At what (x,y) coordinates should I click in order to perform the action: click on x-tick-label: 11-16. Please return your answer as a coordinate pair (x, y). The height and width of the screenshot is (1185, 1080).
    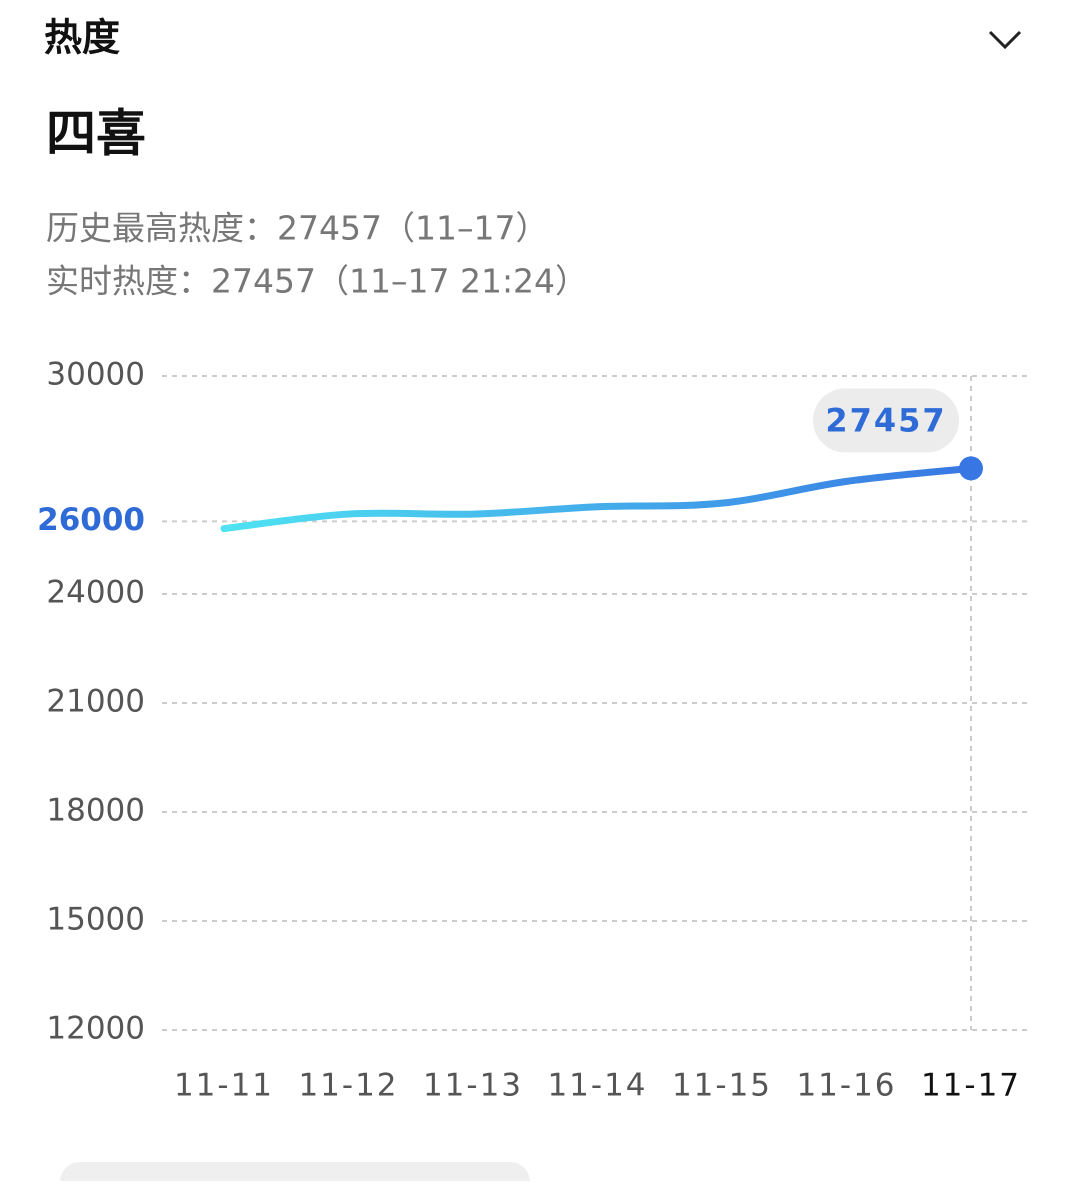
    Looking at the image, I should click on (846, 1086).